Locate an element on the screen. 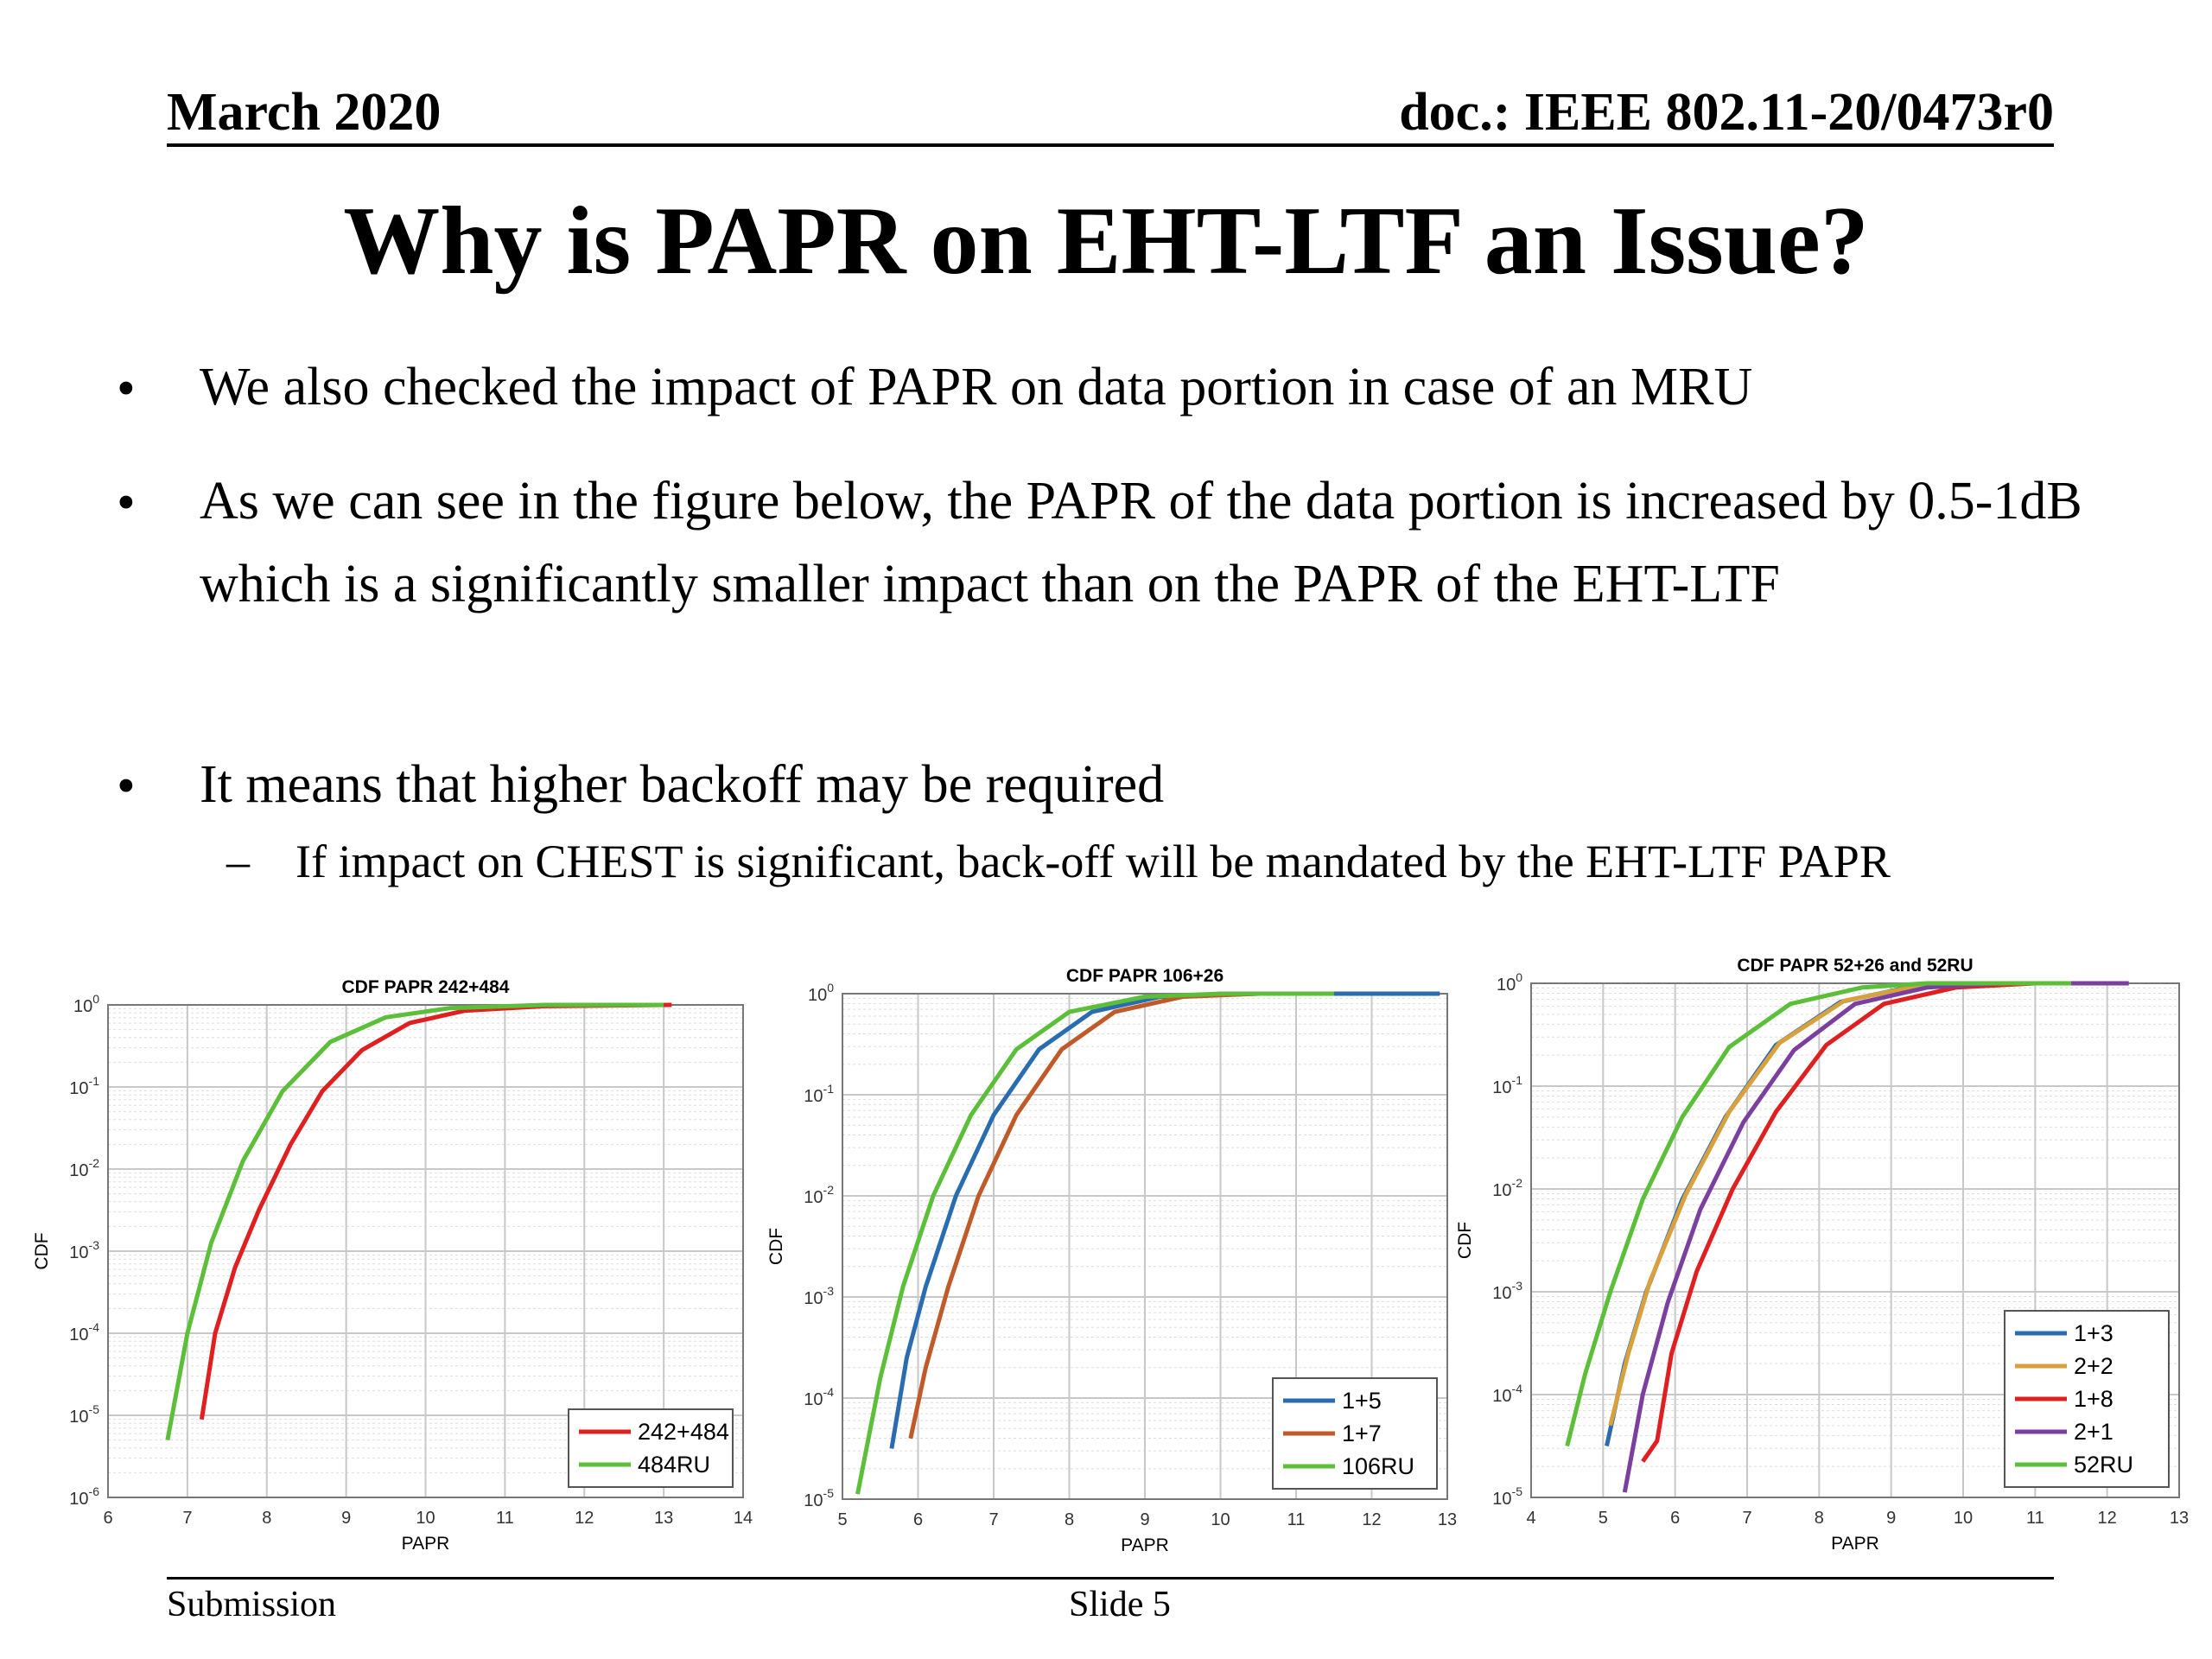 The height and width of the screenshot is (1659, 2212). chart-title: CDF PAPR 52+26 and 52RU is located at coordinates (1855, 966).